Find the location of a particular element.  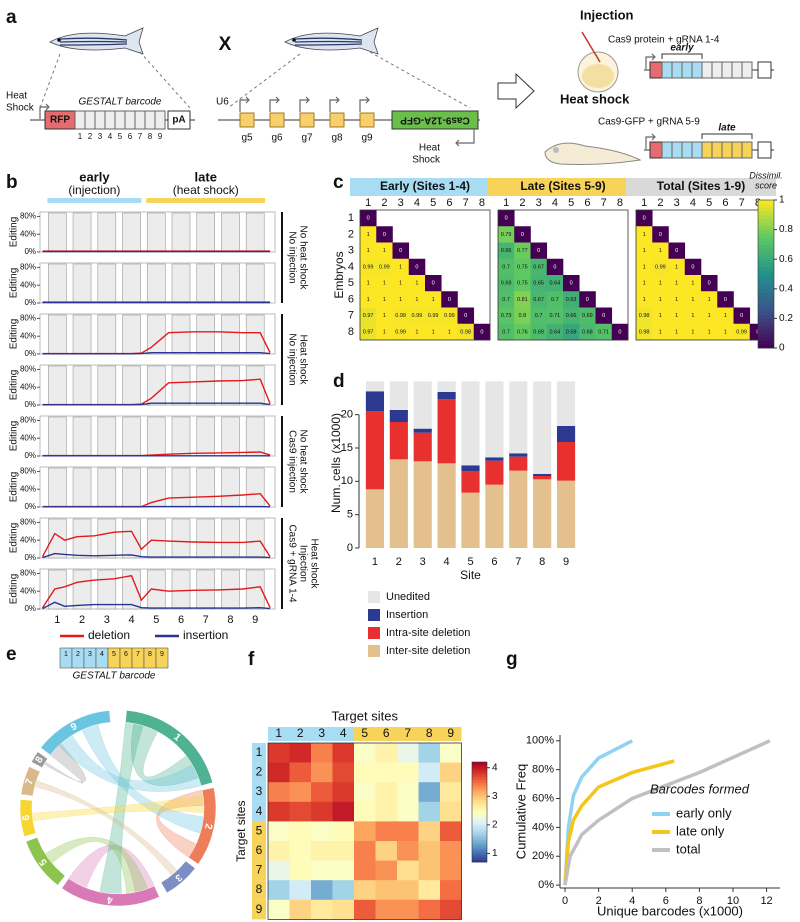

phase-bar is located at coordinates (94, 200).